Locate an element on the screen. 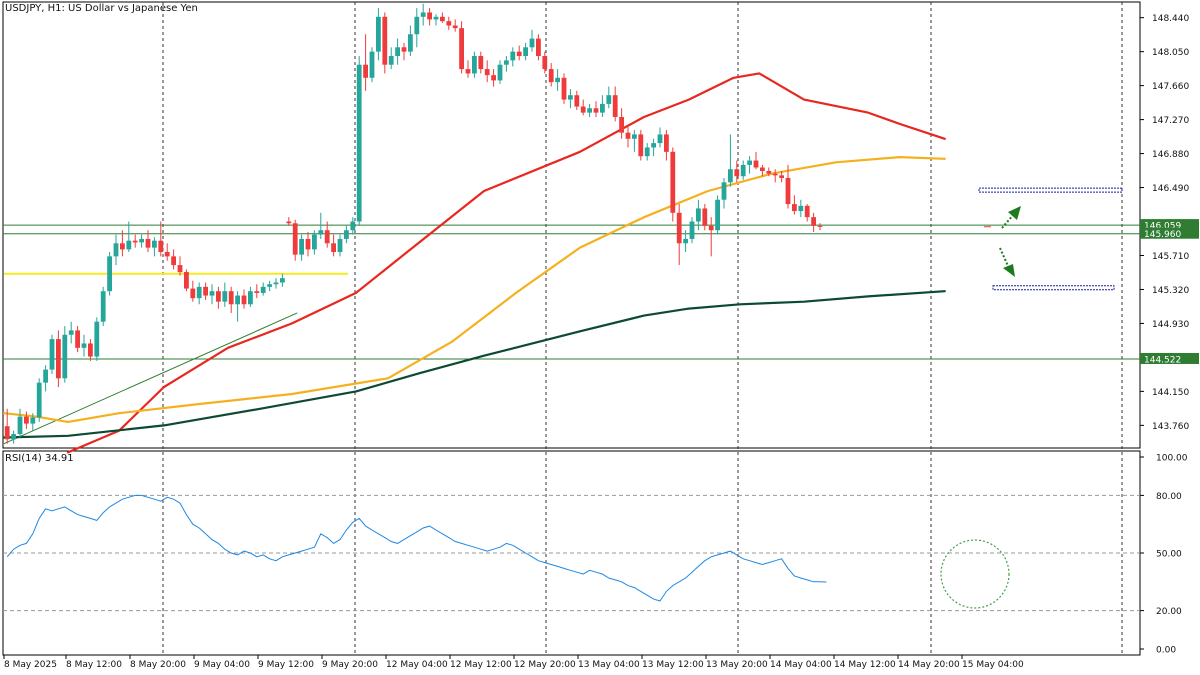 Image resolution: width=1200 pixels, height=675 pixels. upper-target-zone is located at coordinates (1050, 190).